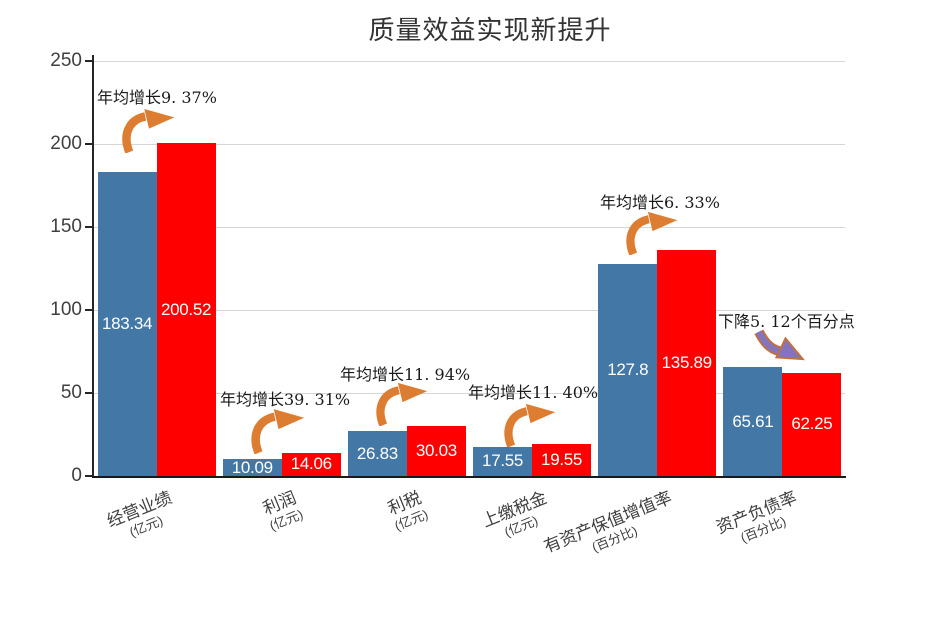 This screenshot has width=940, height=636. I want to click on bar-base-period: 10.09, so click(252, 467).